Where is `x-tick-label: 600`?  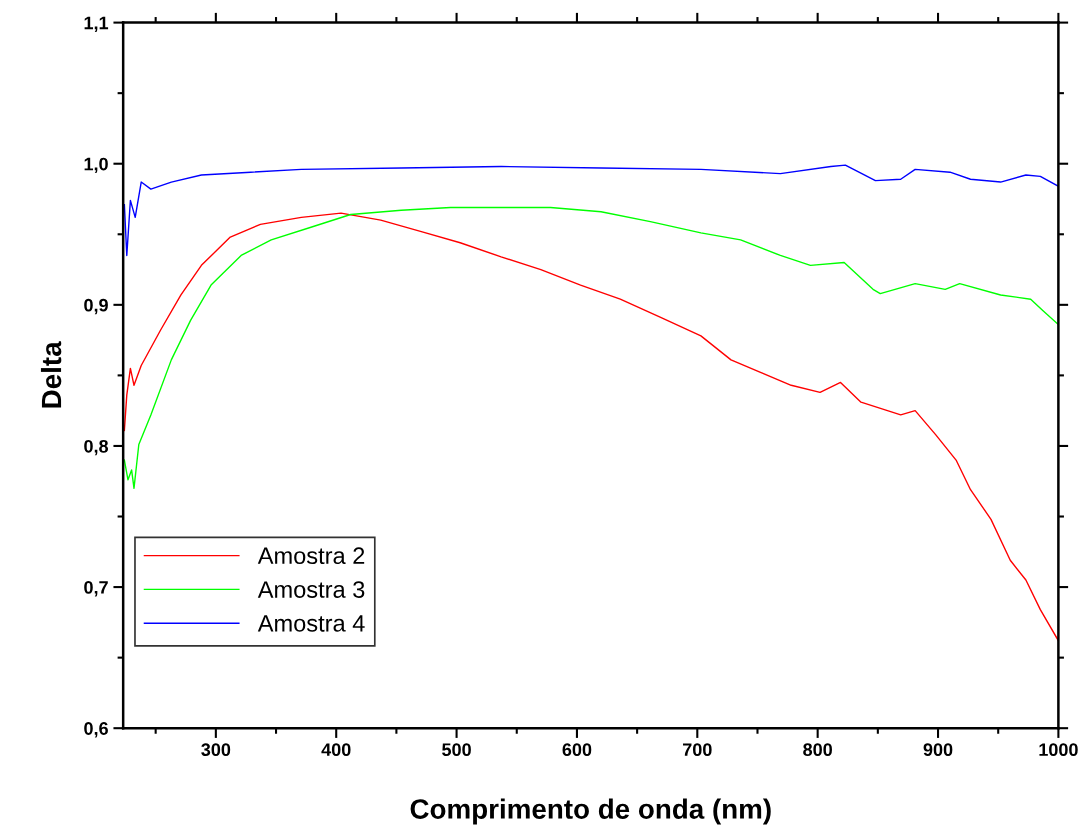
x-tick-label: 600 is located at coordinates (577, 750).